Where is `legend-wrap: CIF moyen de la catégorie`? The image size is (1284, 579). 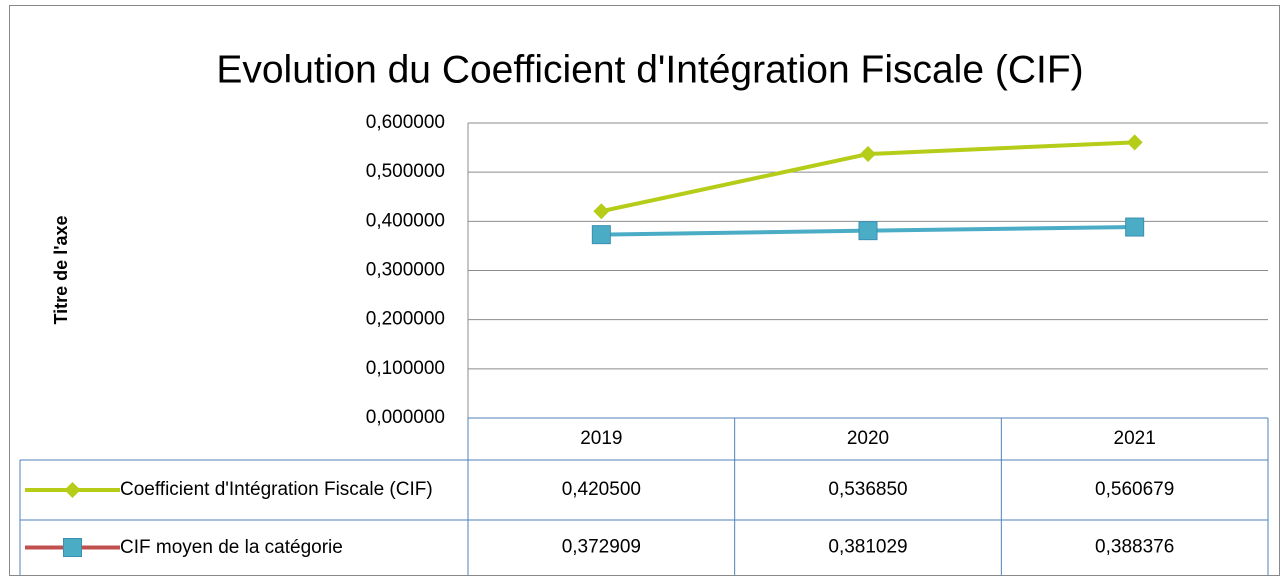
legend-wrap: CIF moyen de la catégorie is located at coordinates (293, 547).